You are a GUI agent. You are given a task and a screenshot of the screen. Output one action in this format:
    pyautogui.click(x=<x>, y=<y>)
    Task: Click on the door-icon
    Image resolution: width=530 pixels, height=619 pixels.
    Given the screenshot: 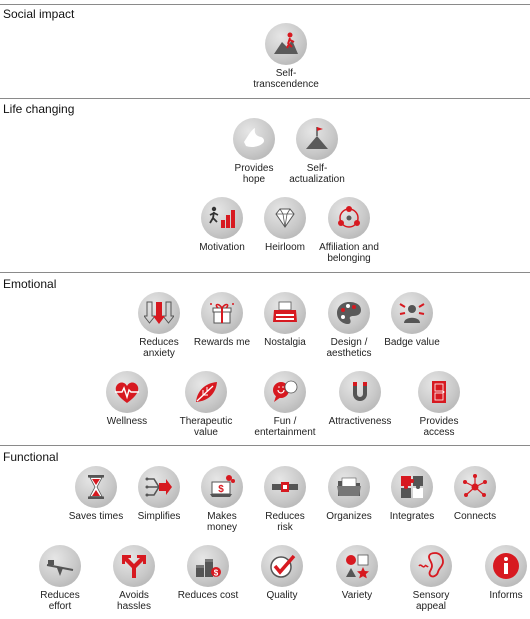 What is the action you would take?
    pyautogui.click(x=439, y=392)
    